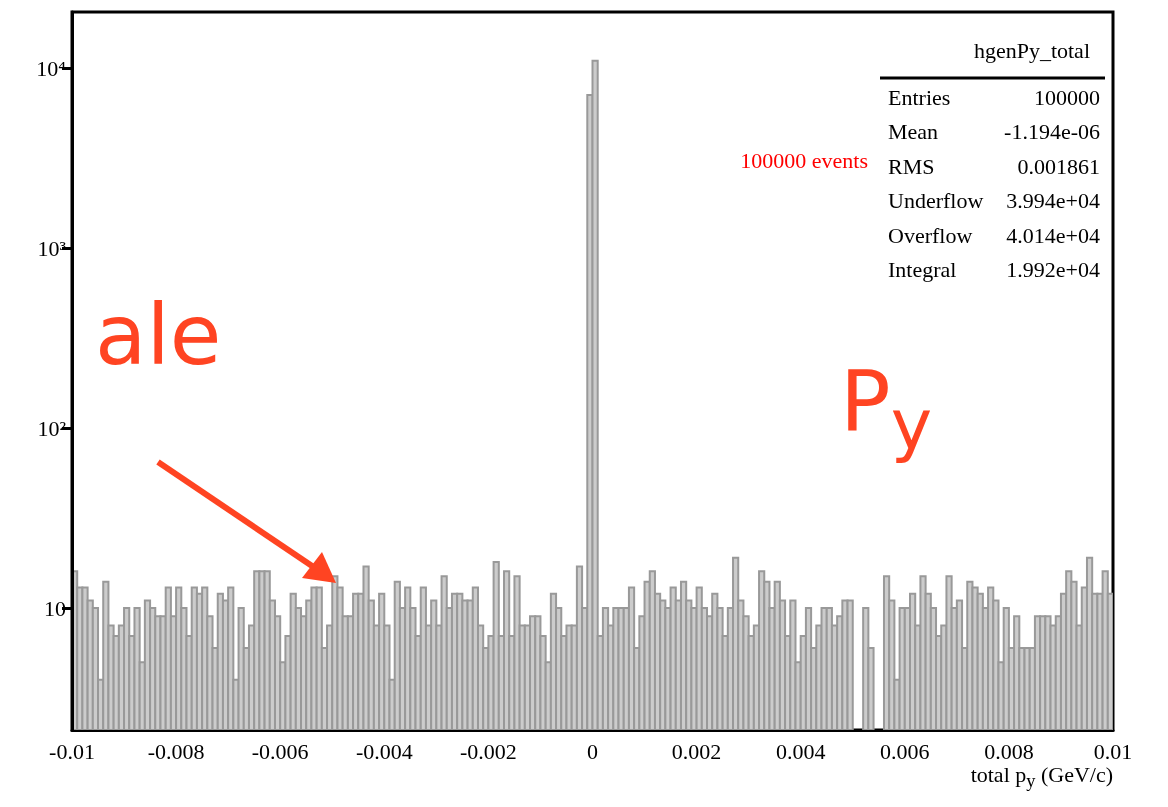 The width and height of the screenshot is (1168, 807). I want to click on annotation: 1.992e+04, so click(1053, 269).